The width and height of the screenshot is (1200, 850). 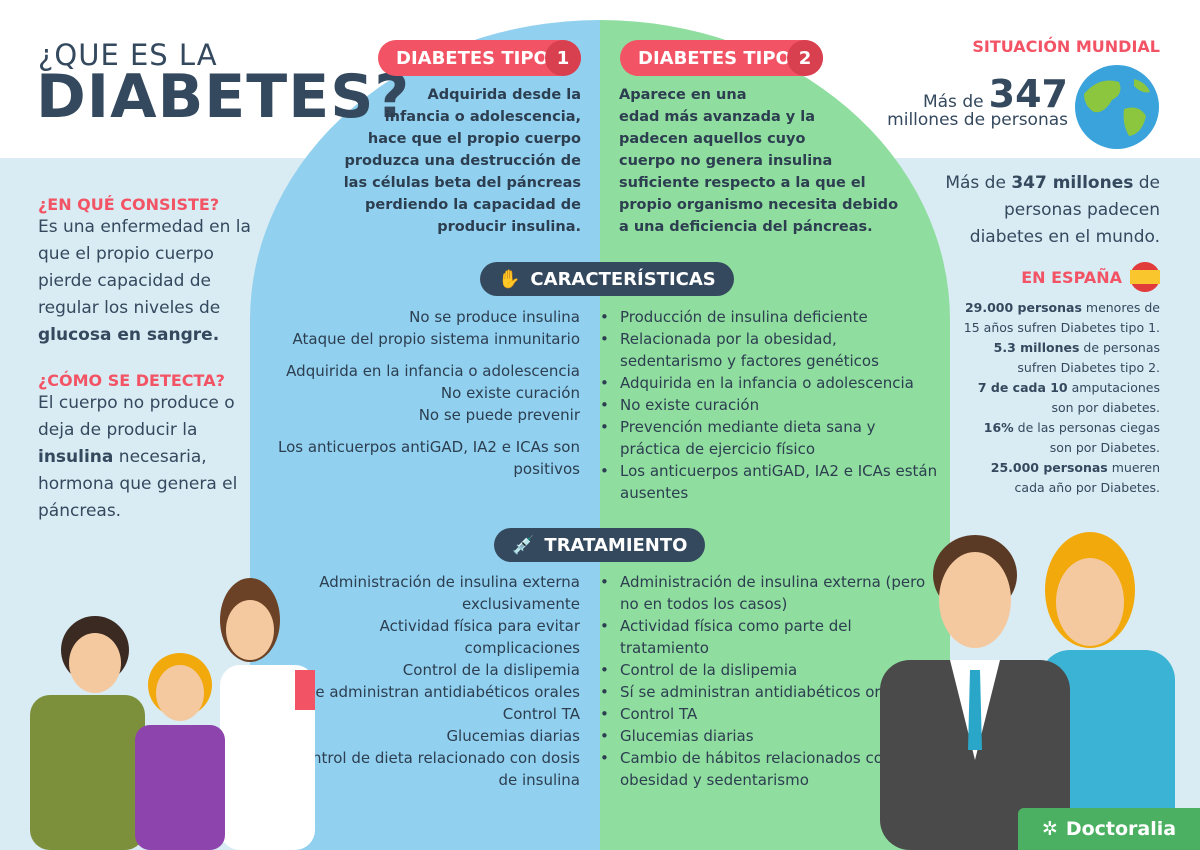 What do you see at coordinates (1145, 277) in the screenshot?
I see `spain-flag-icon` at bounding box center [1145, 277].